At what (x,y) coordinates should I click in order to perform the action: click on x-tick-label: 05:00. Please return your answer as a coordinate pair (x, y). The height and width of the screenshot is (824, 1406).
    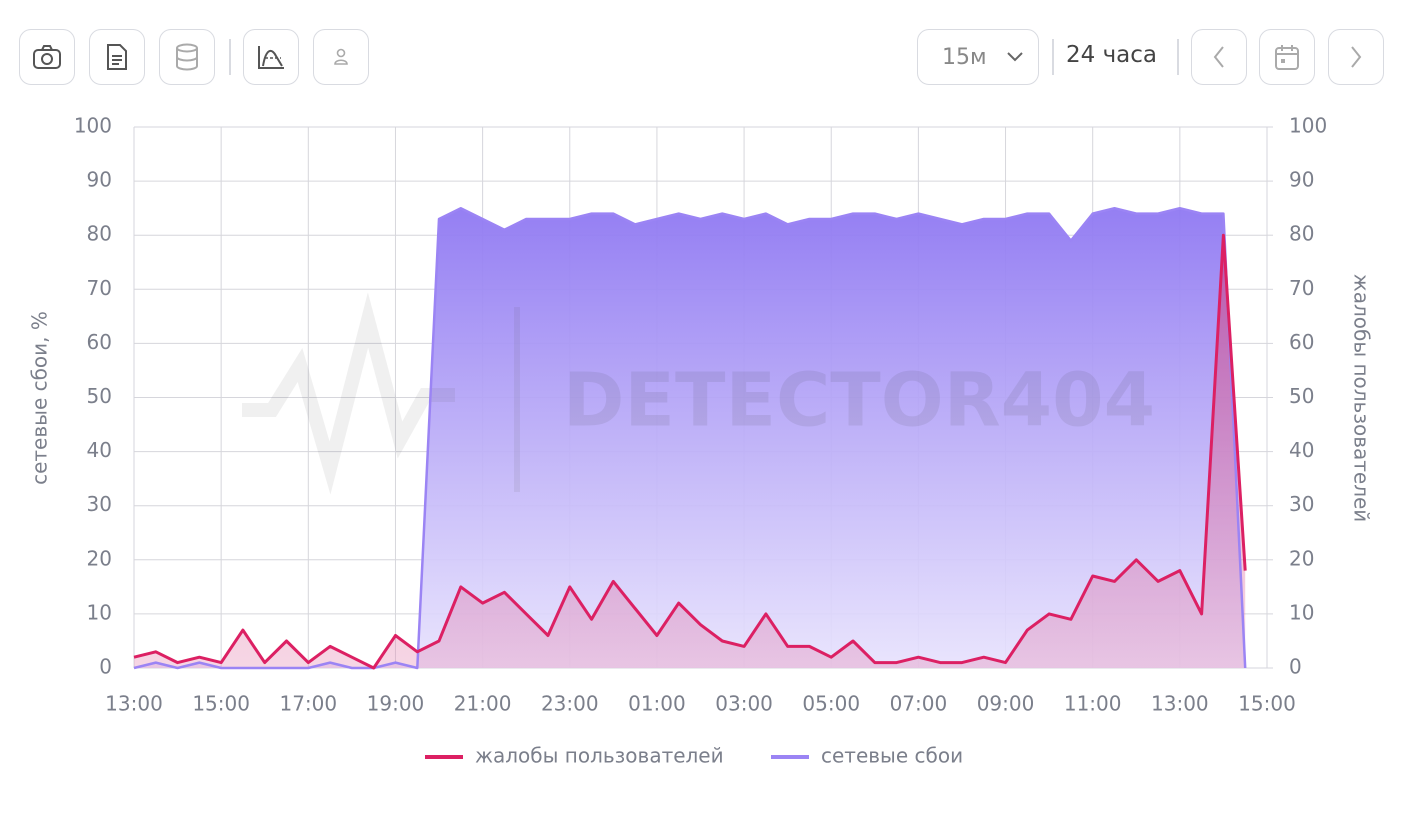
    Looking at the image, I should click on (831, 704).